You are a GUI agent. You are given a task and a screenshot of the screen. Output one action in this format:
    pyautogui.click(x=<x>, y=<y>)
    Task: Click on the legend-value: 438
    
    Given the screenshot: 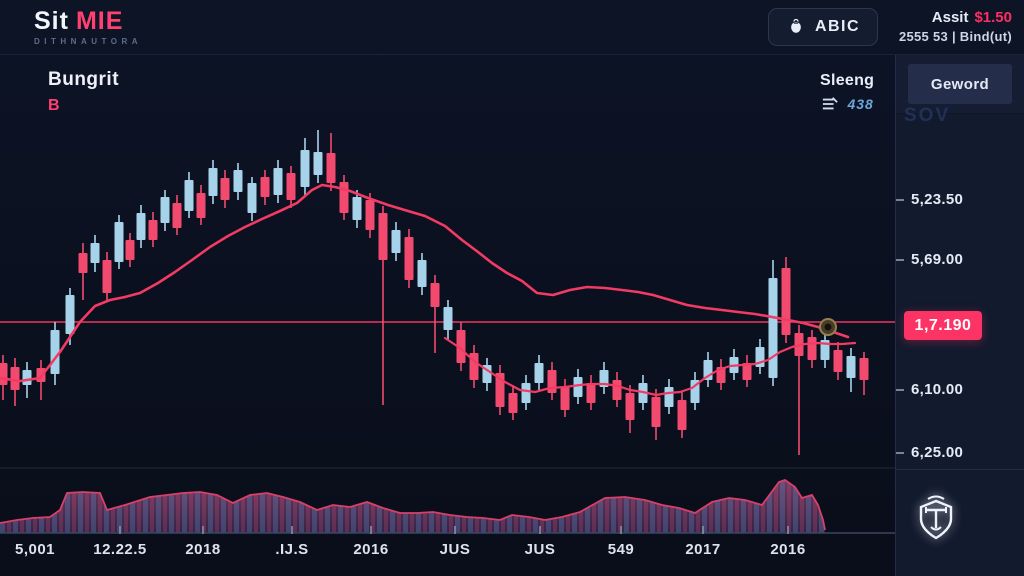 What is the action you would take?
    pyautogui.click(x=860, y=104)
    